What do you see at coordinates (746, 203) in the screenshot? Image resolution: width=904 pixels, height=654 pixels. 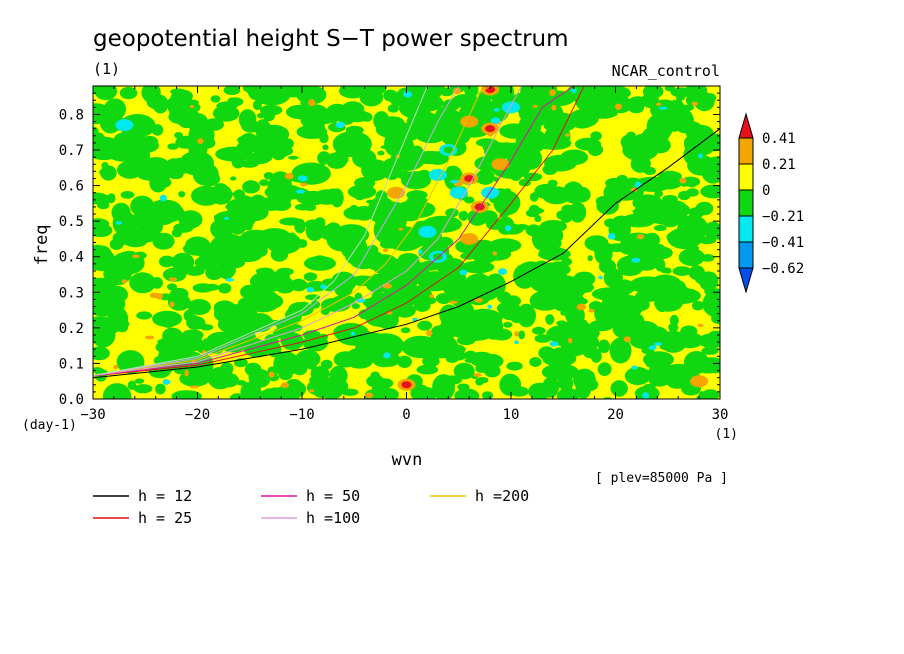 I see `colorbar-box` at bounding box center [746, 203].